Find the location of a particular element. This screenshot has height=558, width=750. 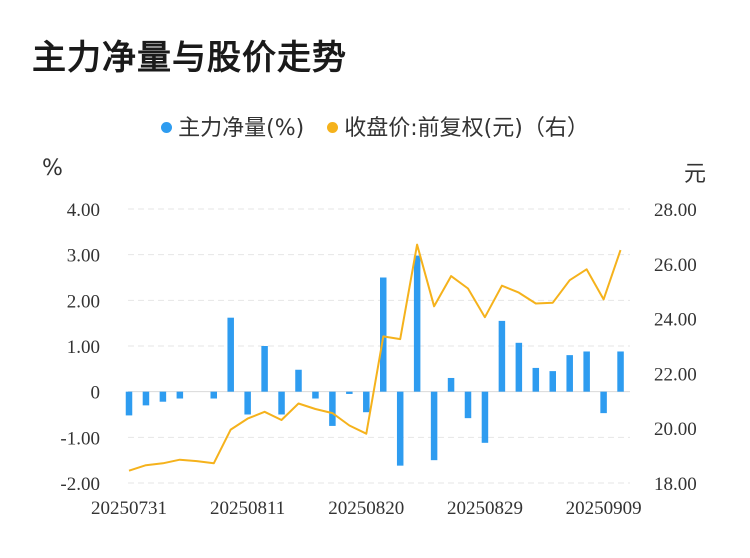

right-tick-label: 22.00 is located at coordinates (675, 374).